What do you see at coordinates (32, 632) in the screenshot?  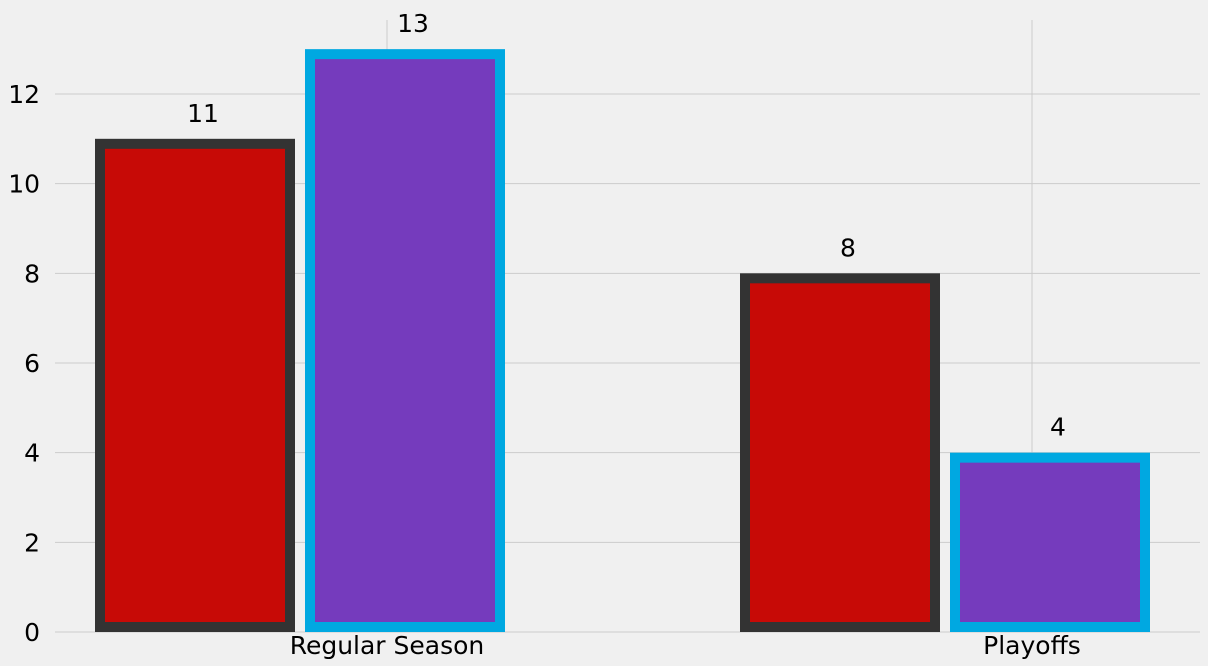 I see `y-tick-label: 0` at bounding box center [32, 632].